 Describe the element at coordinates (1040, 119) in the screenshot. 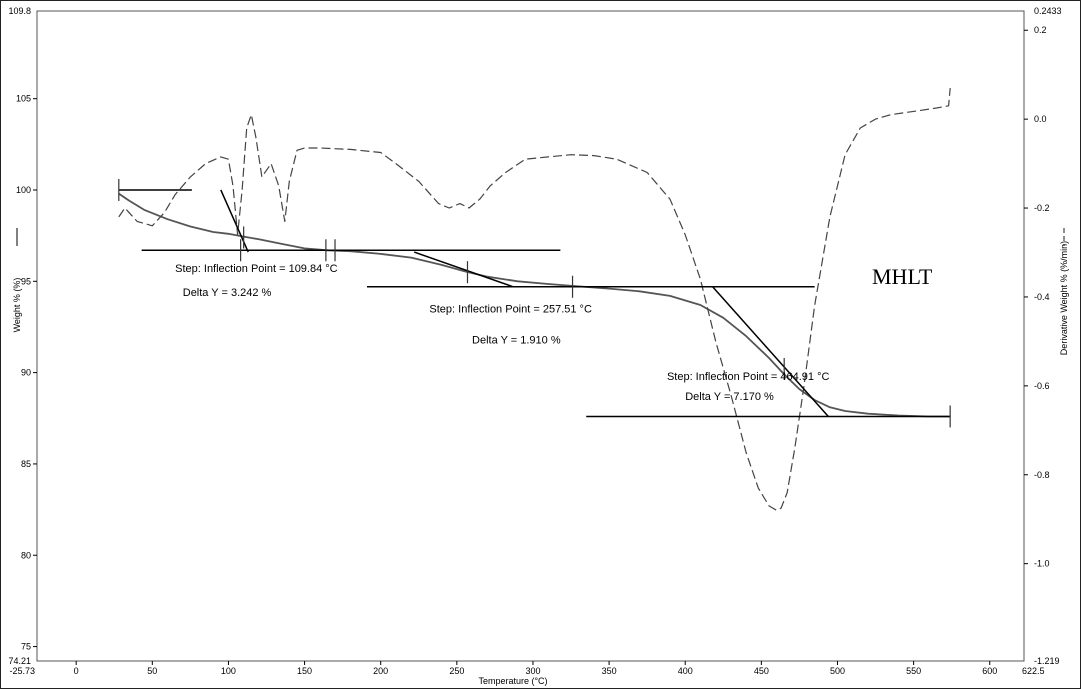

I see `y-right-tick-label: 0.0` at that location.